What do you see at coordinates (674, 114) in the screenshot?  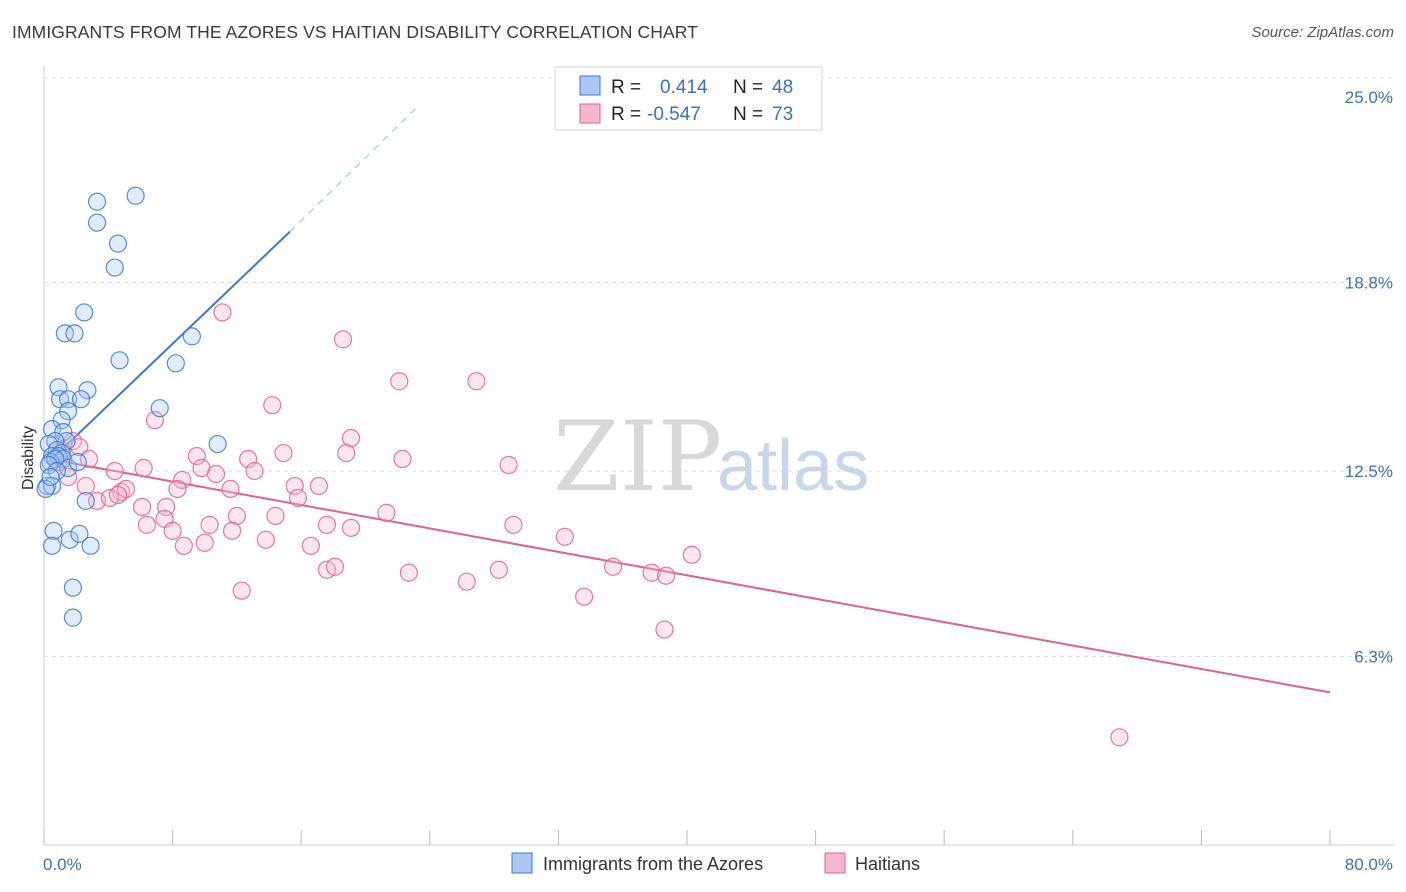 I see `legend-r-value-2: -0.547` at bounding box center [674, 114].